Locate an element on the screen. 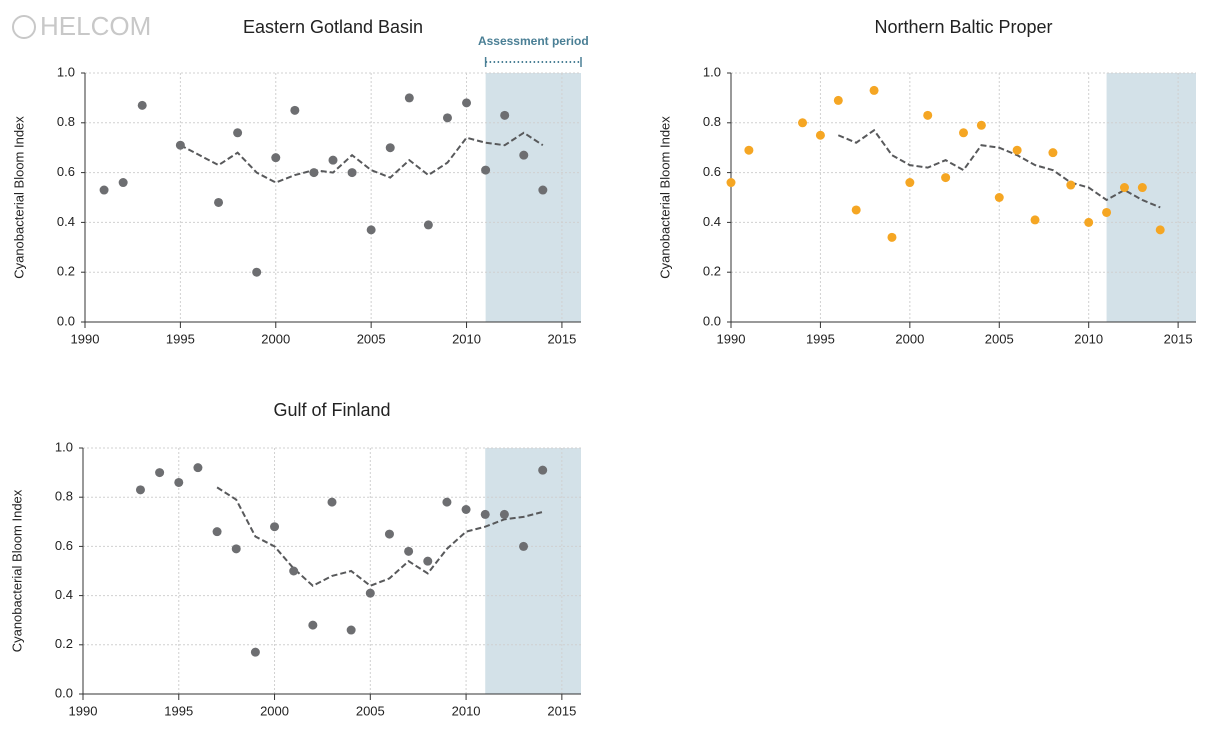  chart-title: Gulf of Finland is located at coordinates (331, 410).